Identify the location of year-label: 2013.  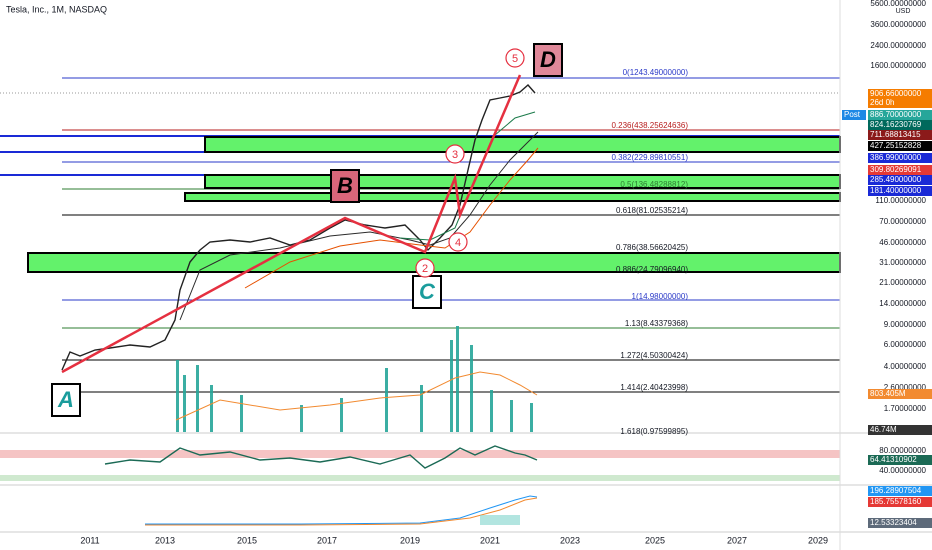
(165, 540).